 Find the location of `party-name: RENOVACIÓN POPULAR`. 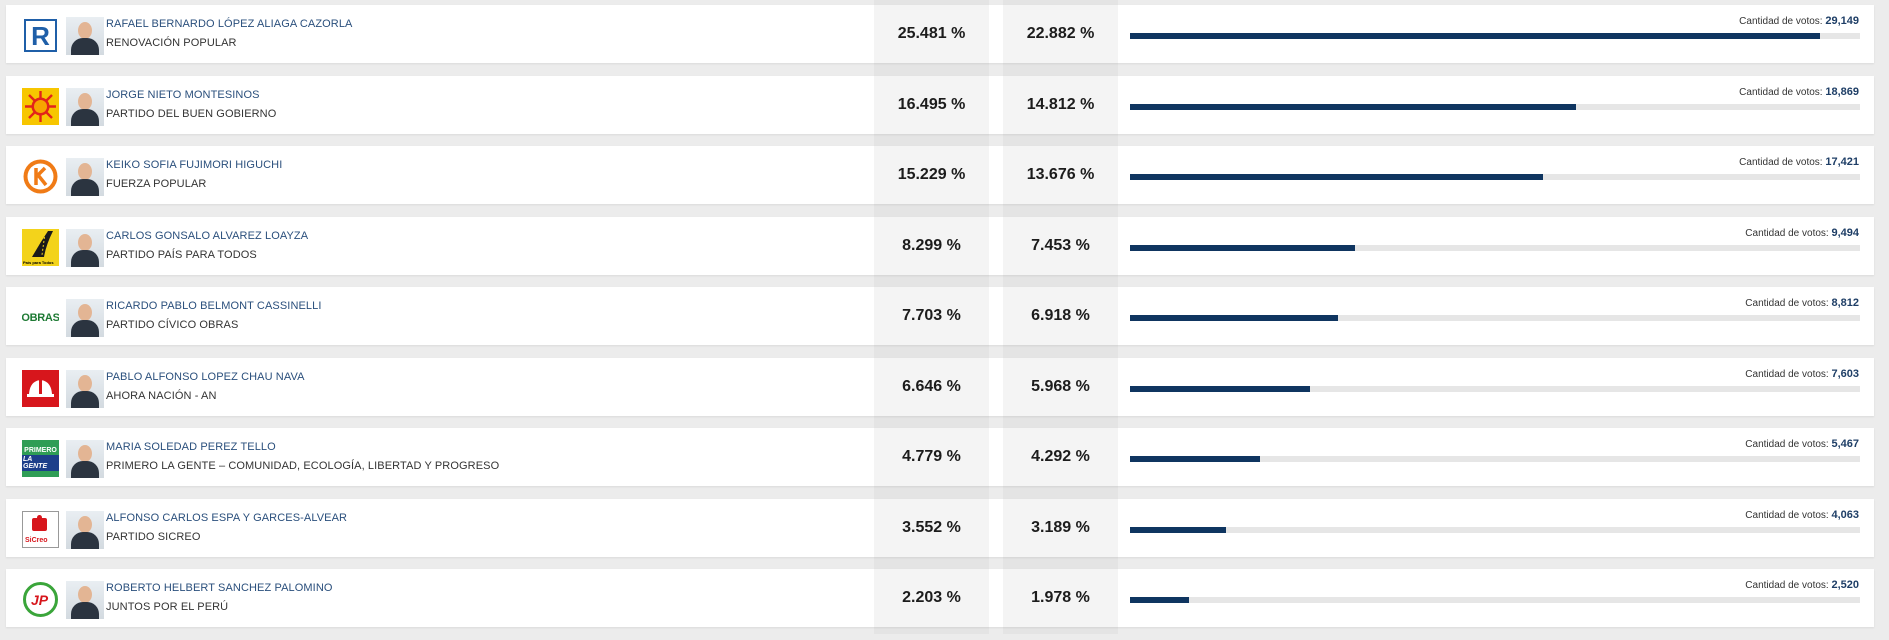

party-name: RENOVACIÓN POPULAR is located at coordinates (171, 43).